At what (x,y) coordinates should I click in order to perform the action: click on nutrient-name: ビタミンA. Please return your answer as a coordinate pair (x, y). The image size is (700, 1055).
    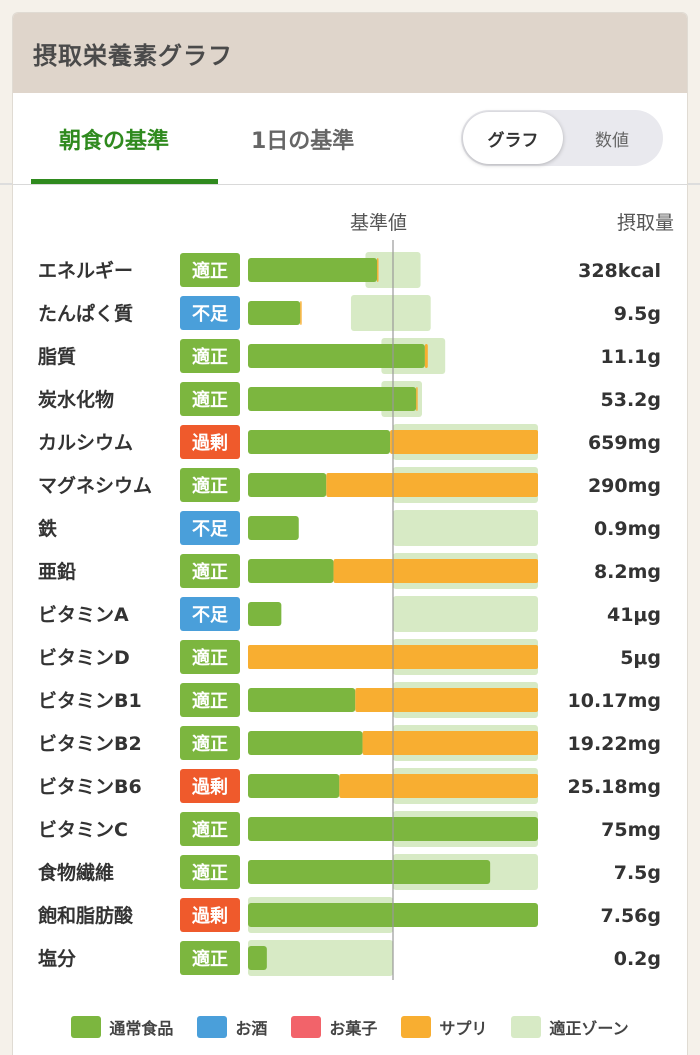
    Looking at the image, I should click on (83, 615).